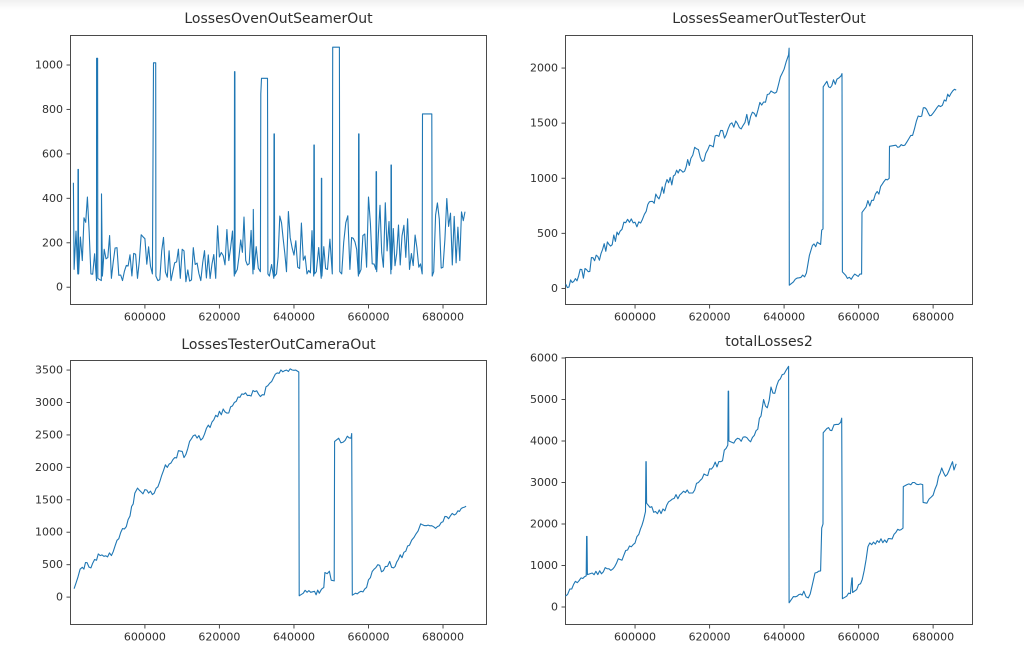 This screenshot has height=654, width=1024. I want to click on y-tick-label: 400, so click(52, 198).